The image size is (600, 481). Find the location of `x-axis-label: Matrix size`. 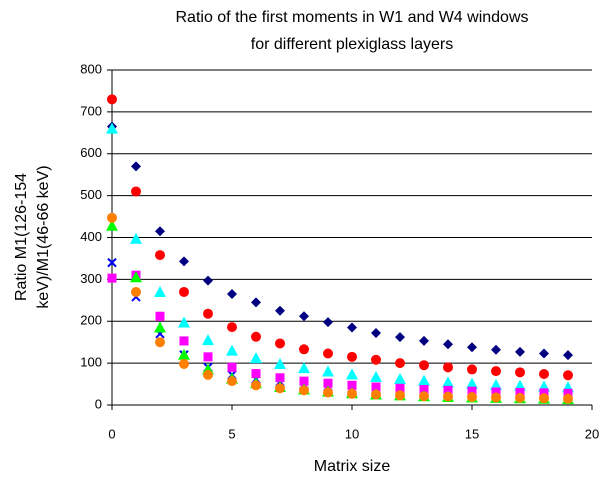

x-axis-label: Matrix size is located at coordinates (352, 466).